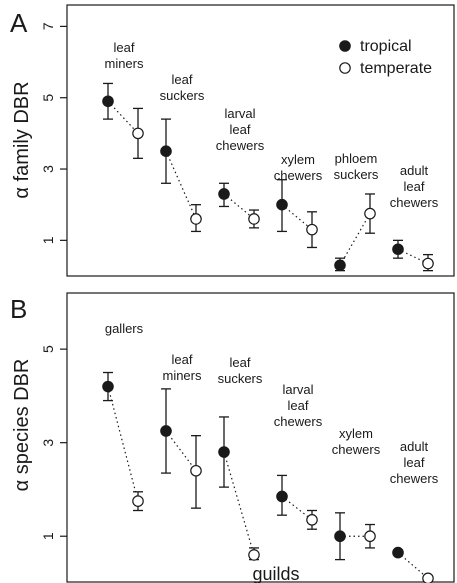 This screenshot has width=457, height=583. I want to click on panel-letter: B, so click(18, 309).